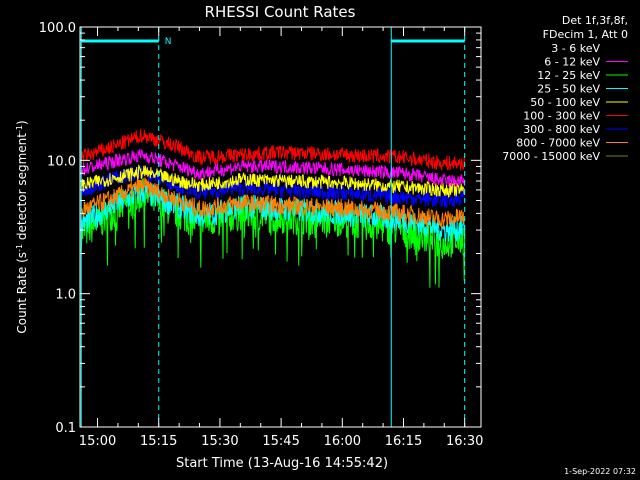  I want to click on y-tick-label-3: 0.1, so click(65, 428).